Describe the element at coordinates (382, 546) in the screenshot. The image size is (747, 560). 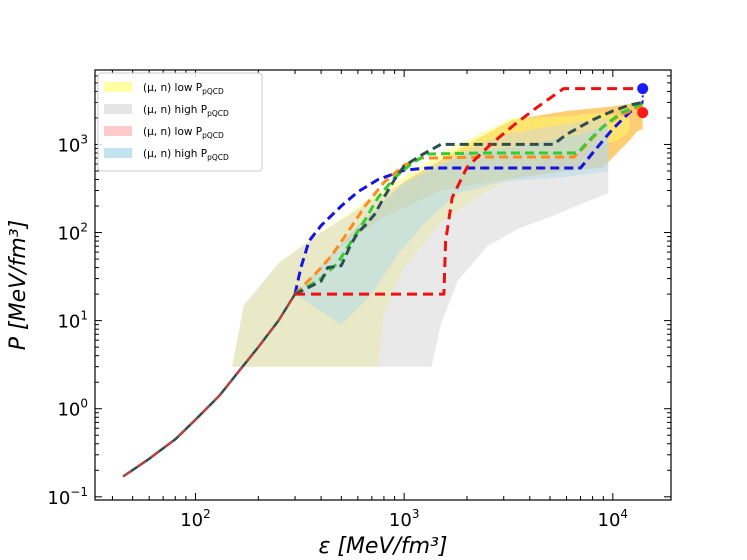
I see `x-axis-label: ε [MeV/fm³]` at that location.